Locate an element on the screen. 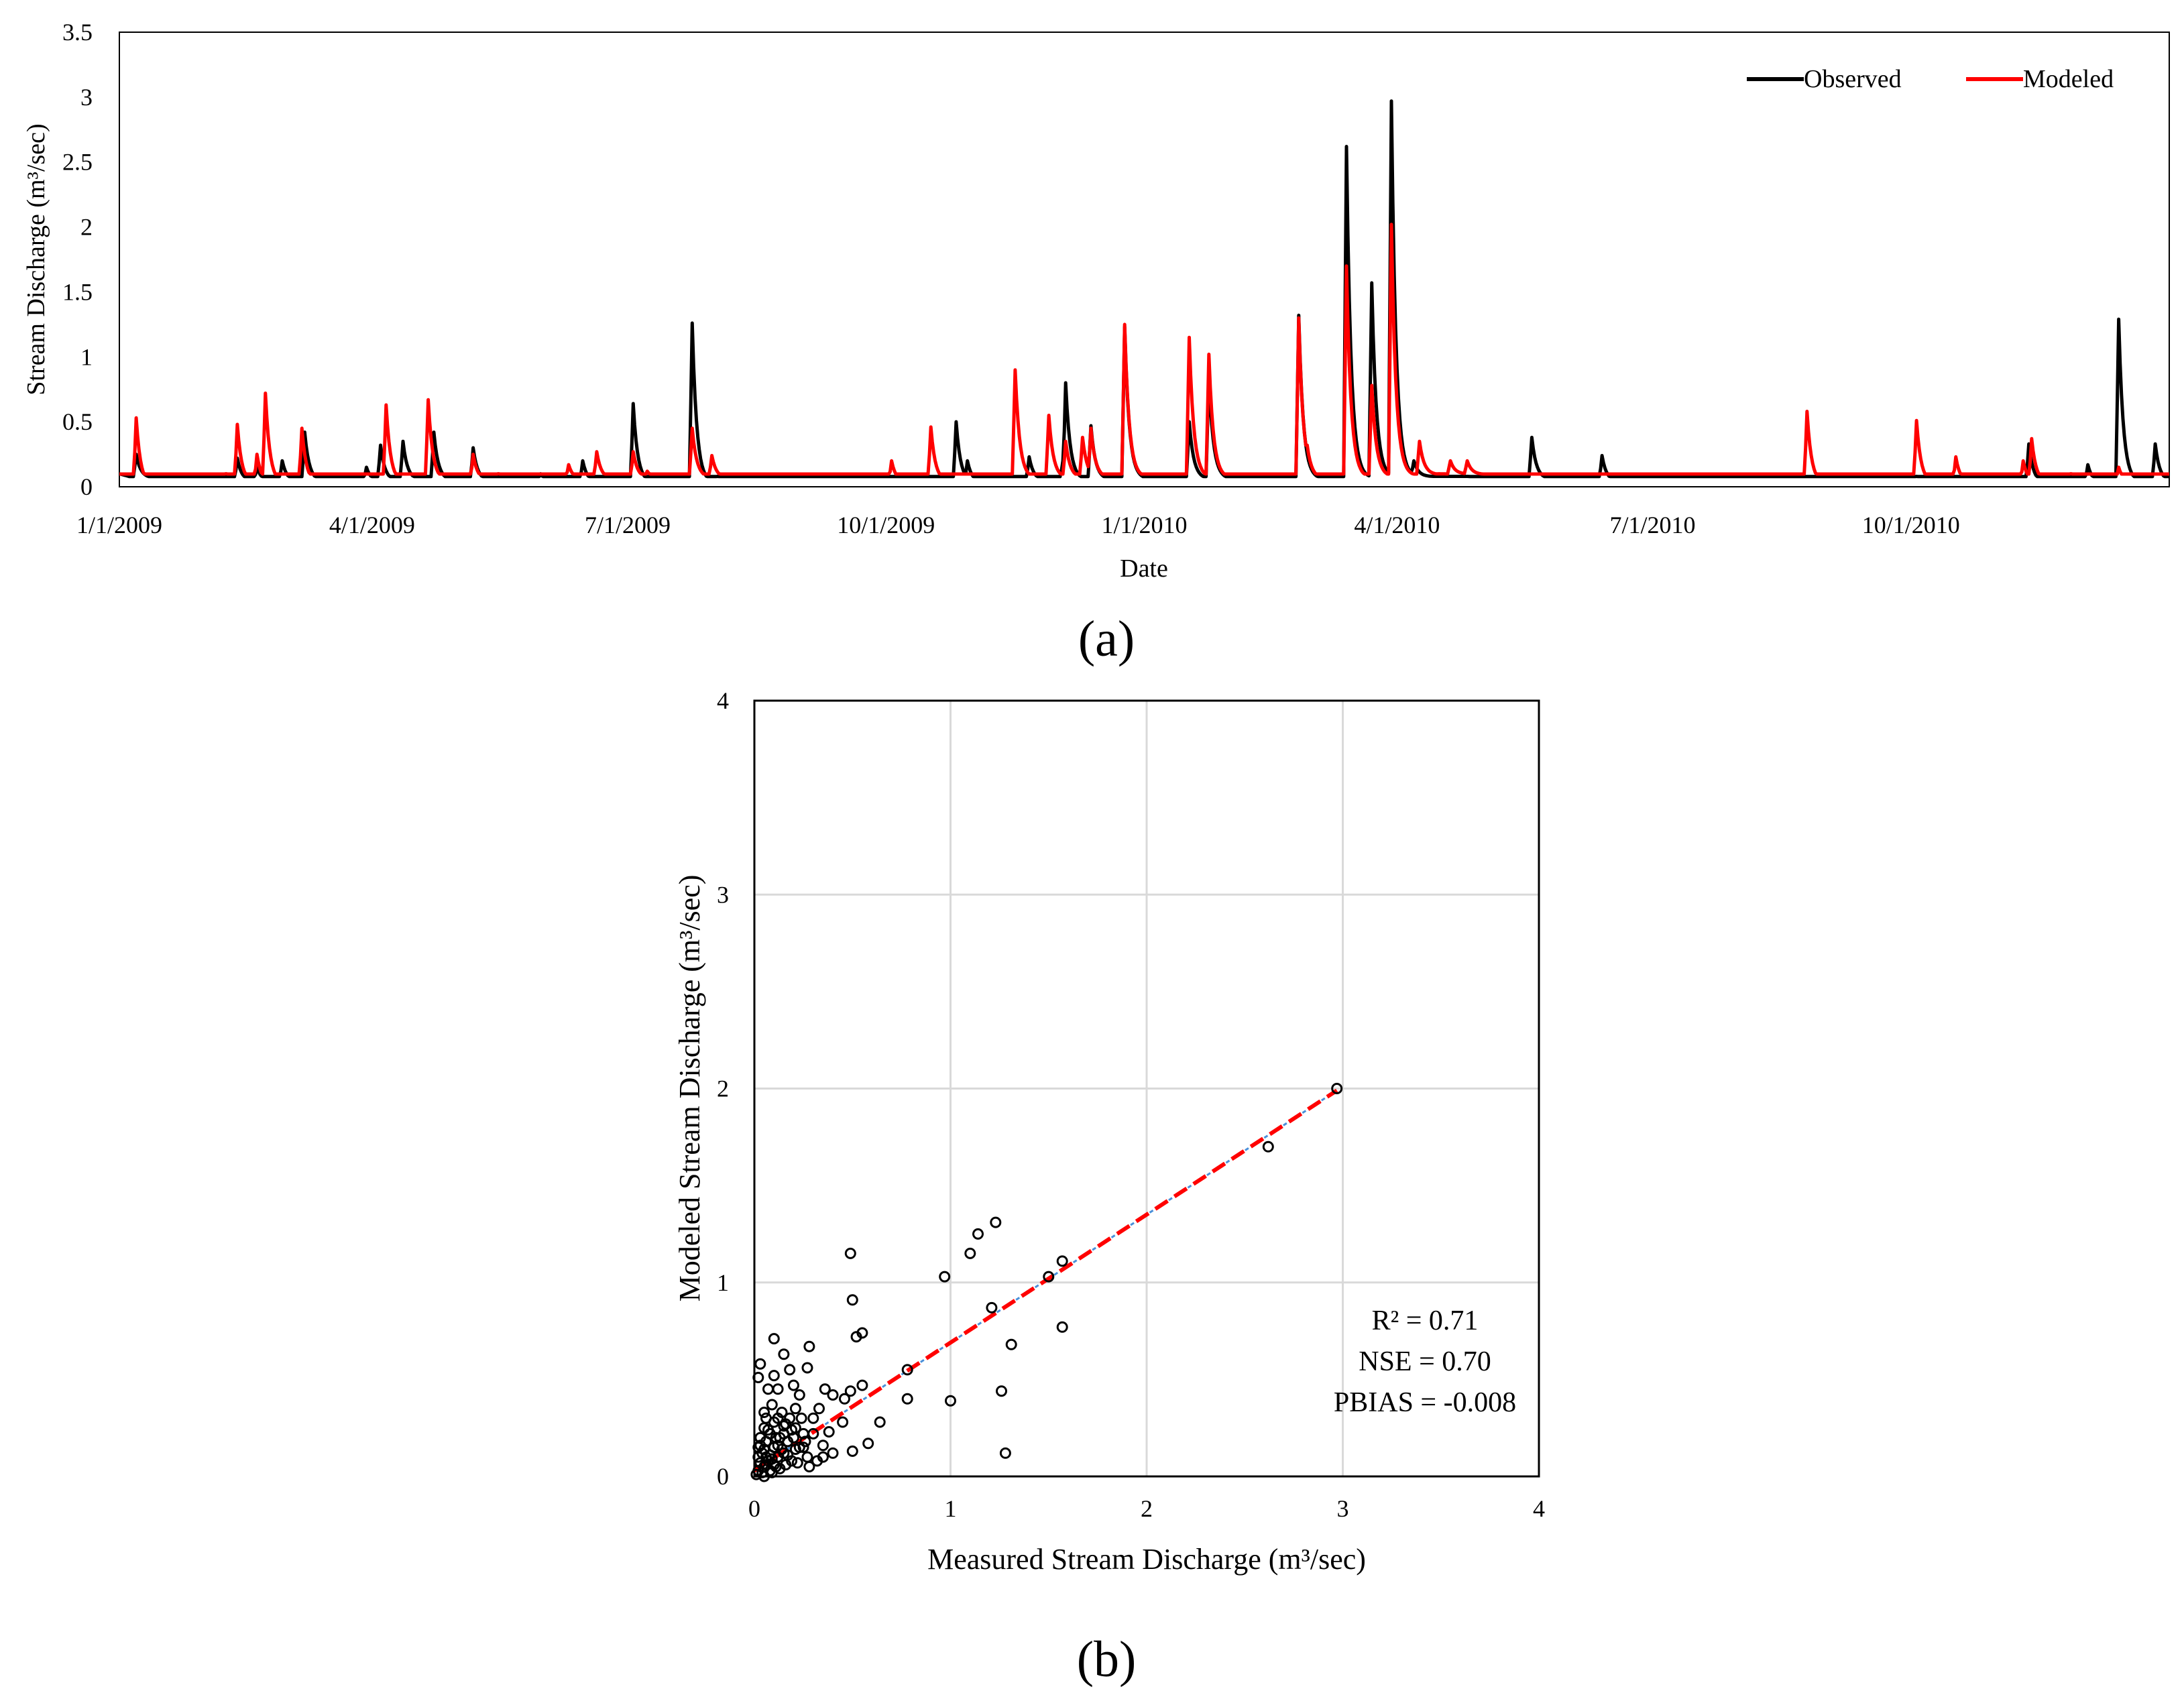 The width and height of the screenshot is (2184, 1697). x-tick-label: 1 is located at coordinates (951, 1508).